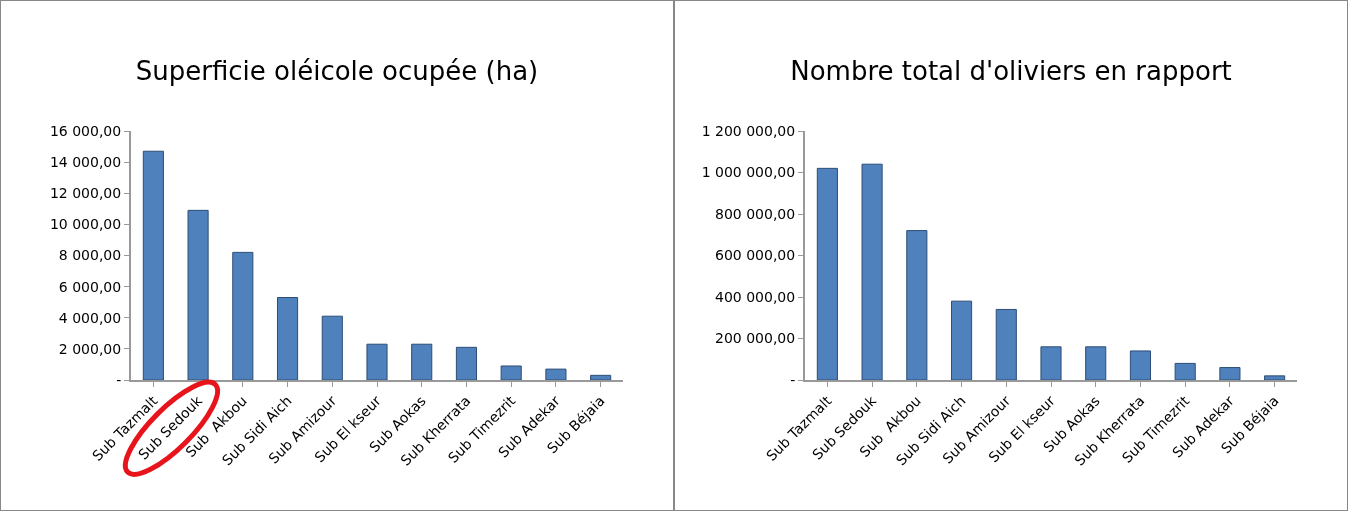 This screenshot has width=1349, height=511. What do you see at coordinates (755, 338) in the screenshot?
I see `y-tick-label: 200 000,00` at bounding box center [755, 338].